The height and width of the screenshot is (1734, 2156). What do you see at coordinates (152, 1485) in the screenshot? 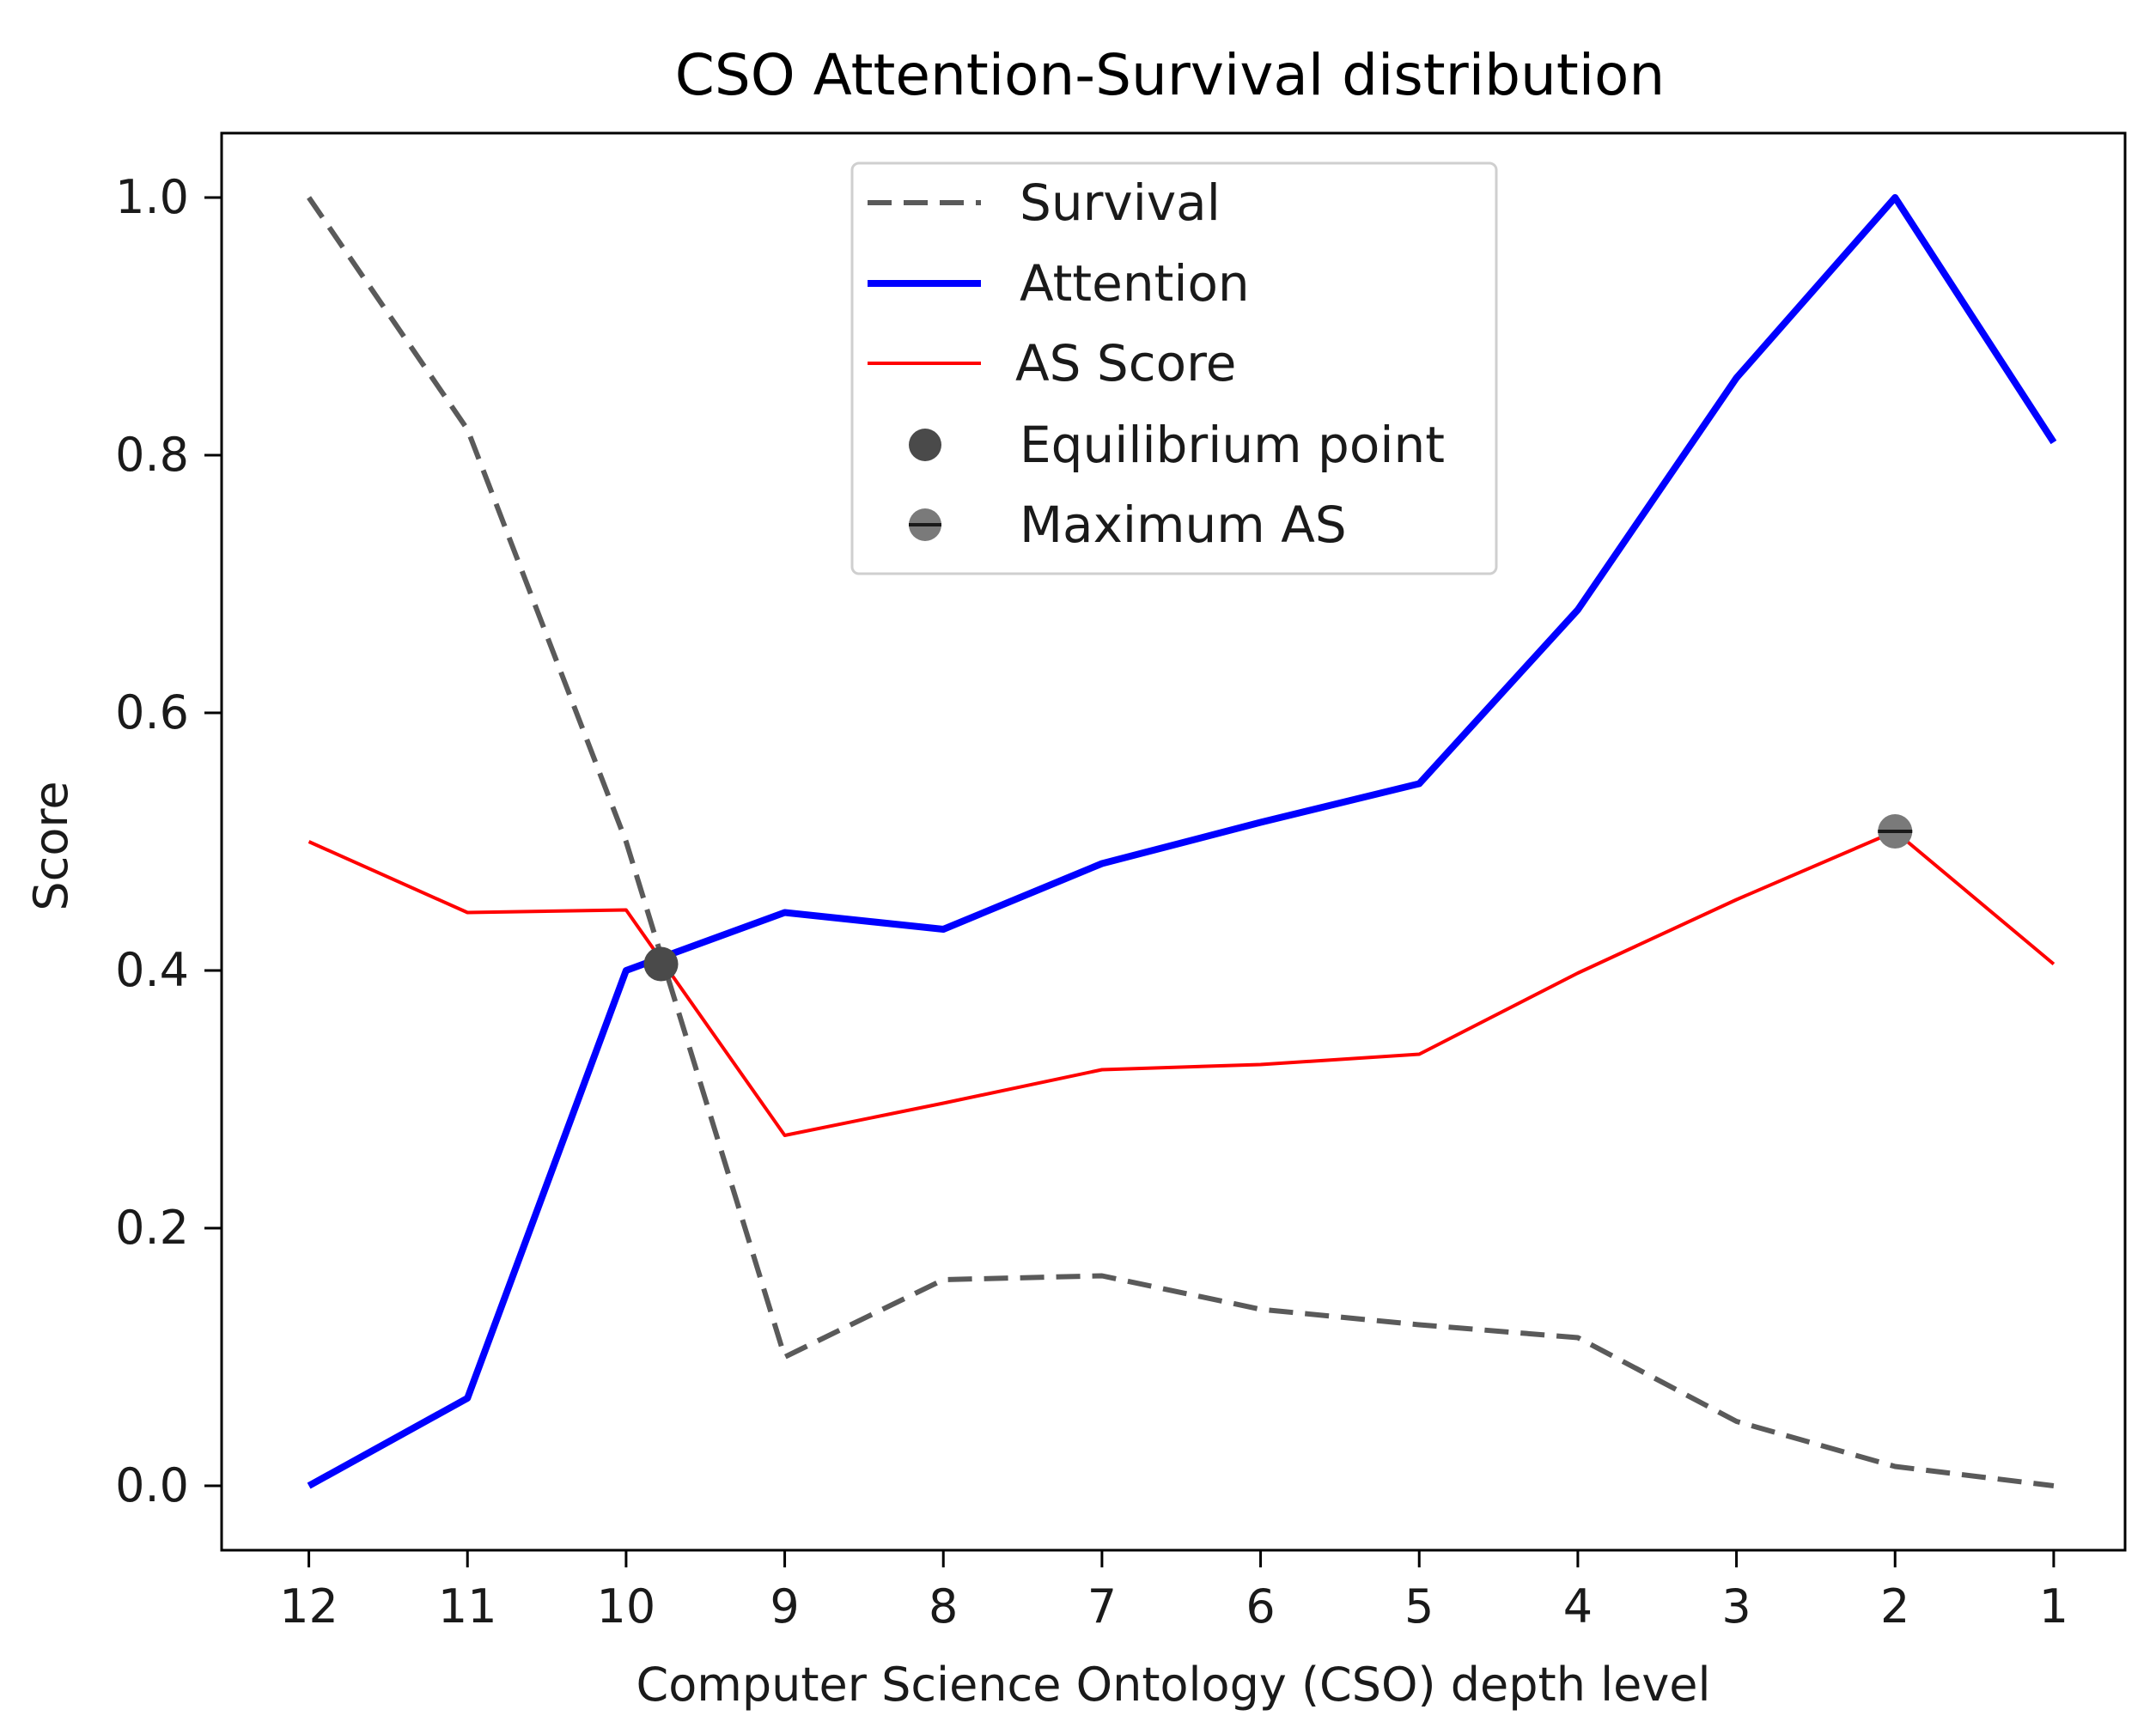
I see `y-tick-label: 0.0` at bounding box center [152, 1485].